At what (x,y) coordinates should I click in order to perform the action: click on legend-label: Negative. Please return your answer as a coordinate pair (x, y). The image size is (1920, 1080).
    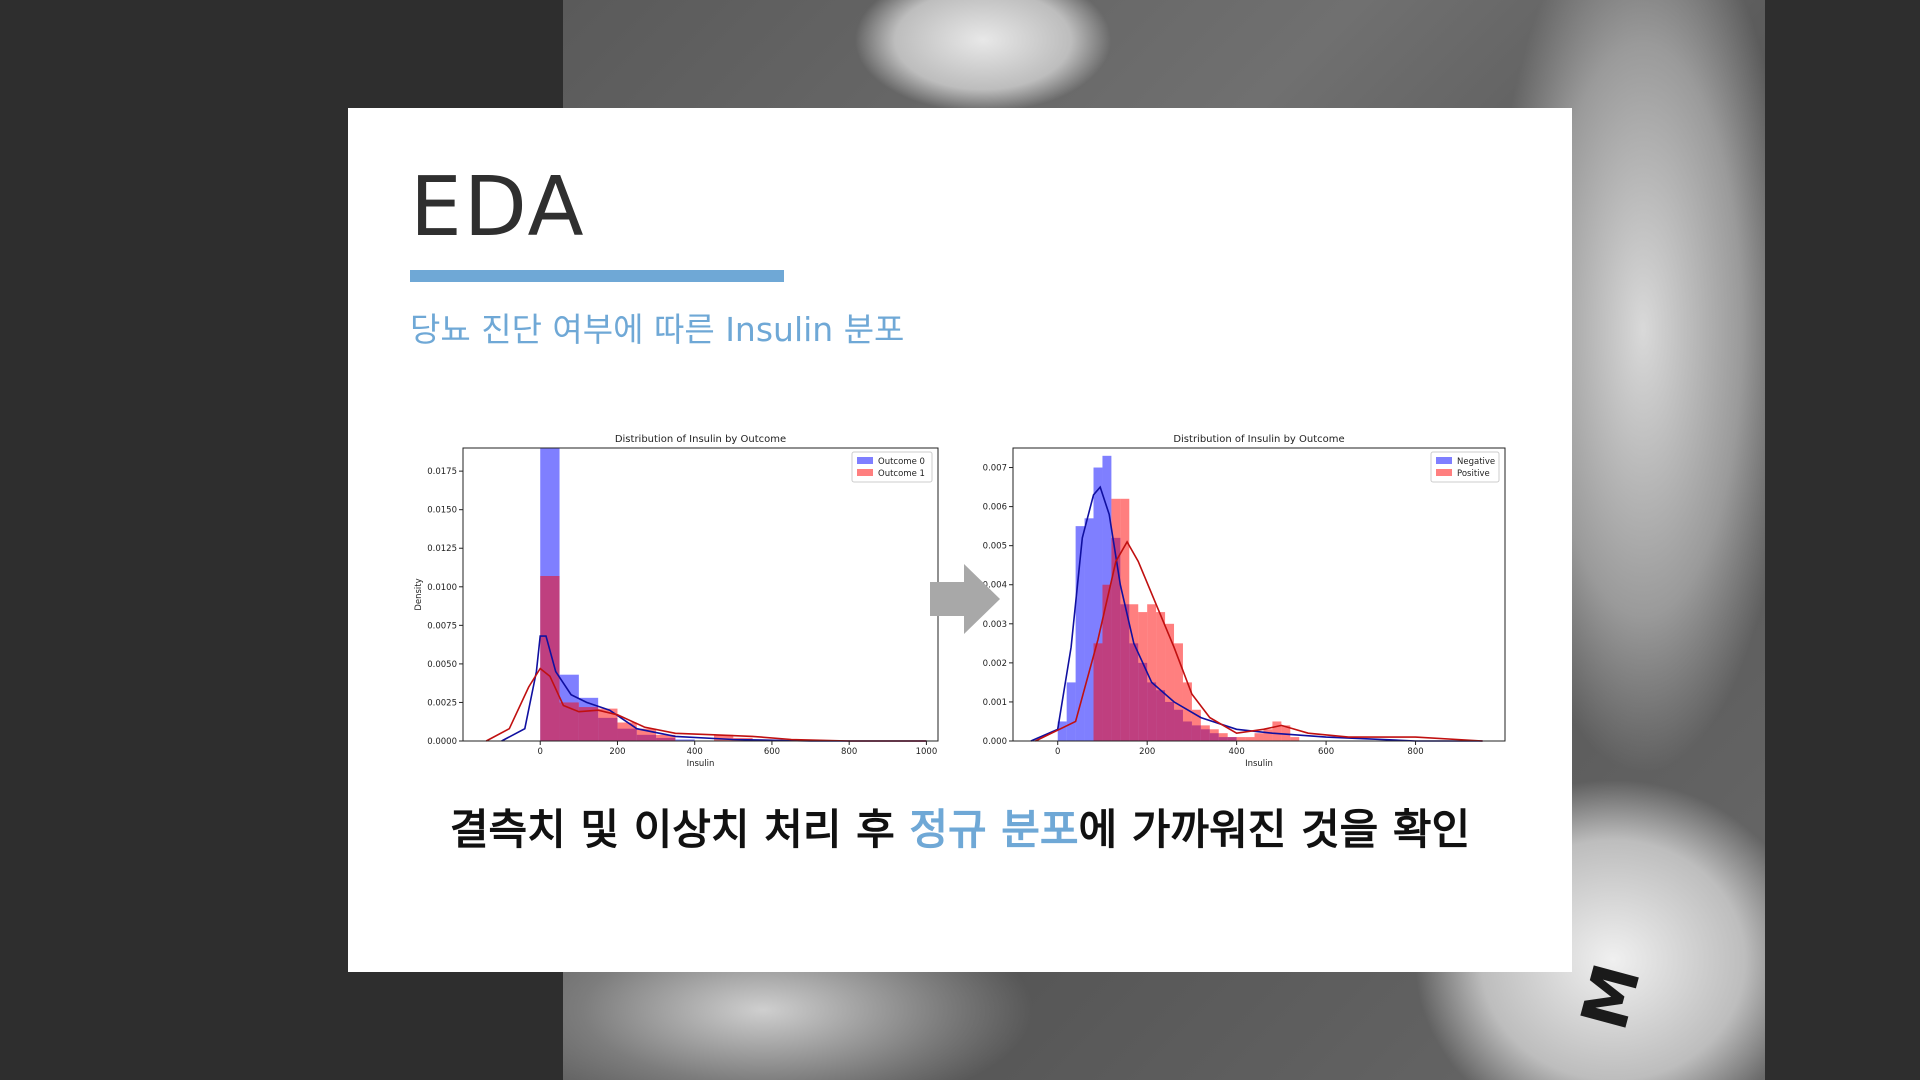
    Looking at the image, I should click on (1476, 462).